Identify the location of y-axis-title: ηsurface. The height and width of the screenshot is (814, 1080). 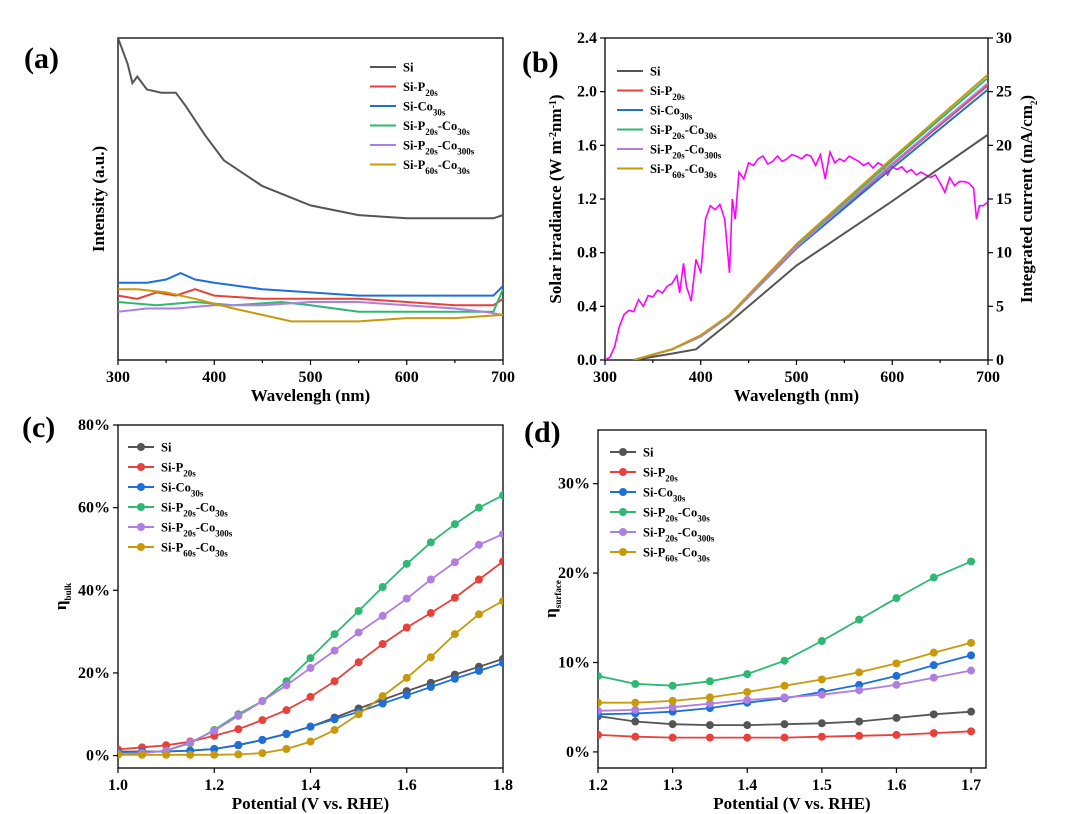
(552, 599).